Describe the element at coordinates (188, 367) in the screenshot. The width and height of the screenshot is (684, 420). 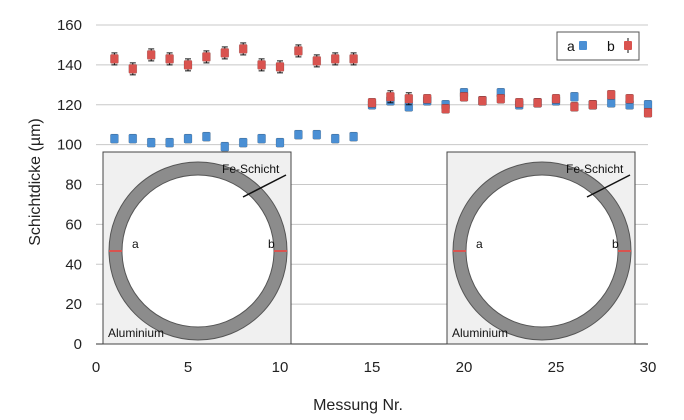
I see `x-tick-label: 5` at that location.